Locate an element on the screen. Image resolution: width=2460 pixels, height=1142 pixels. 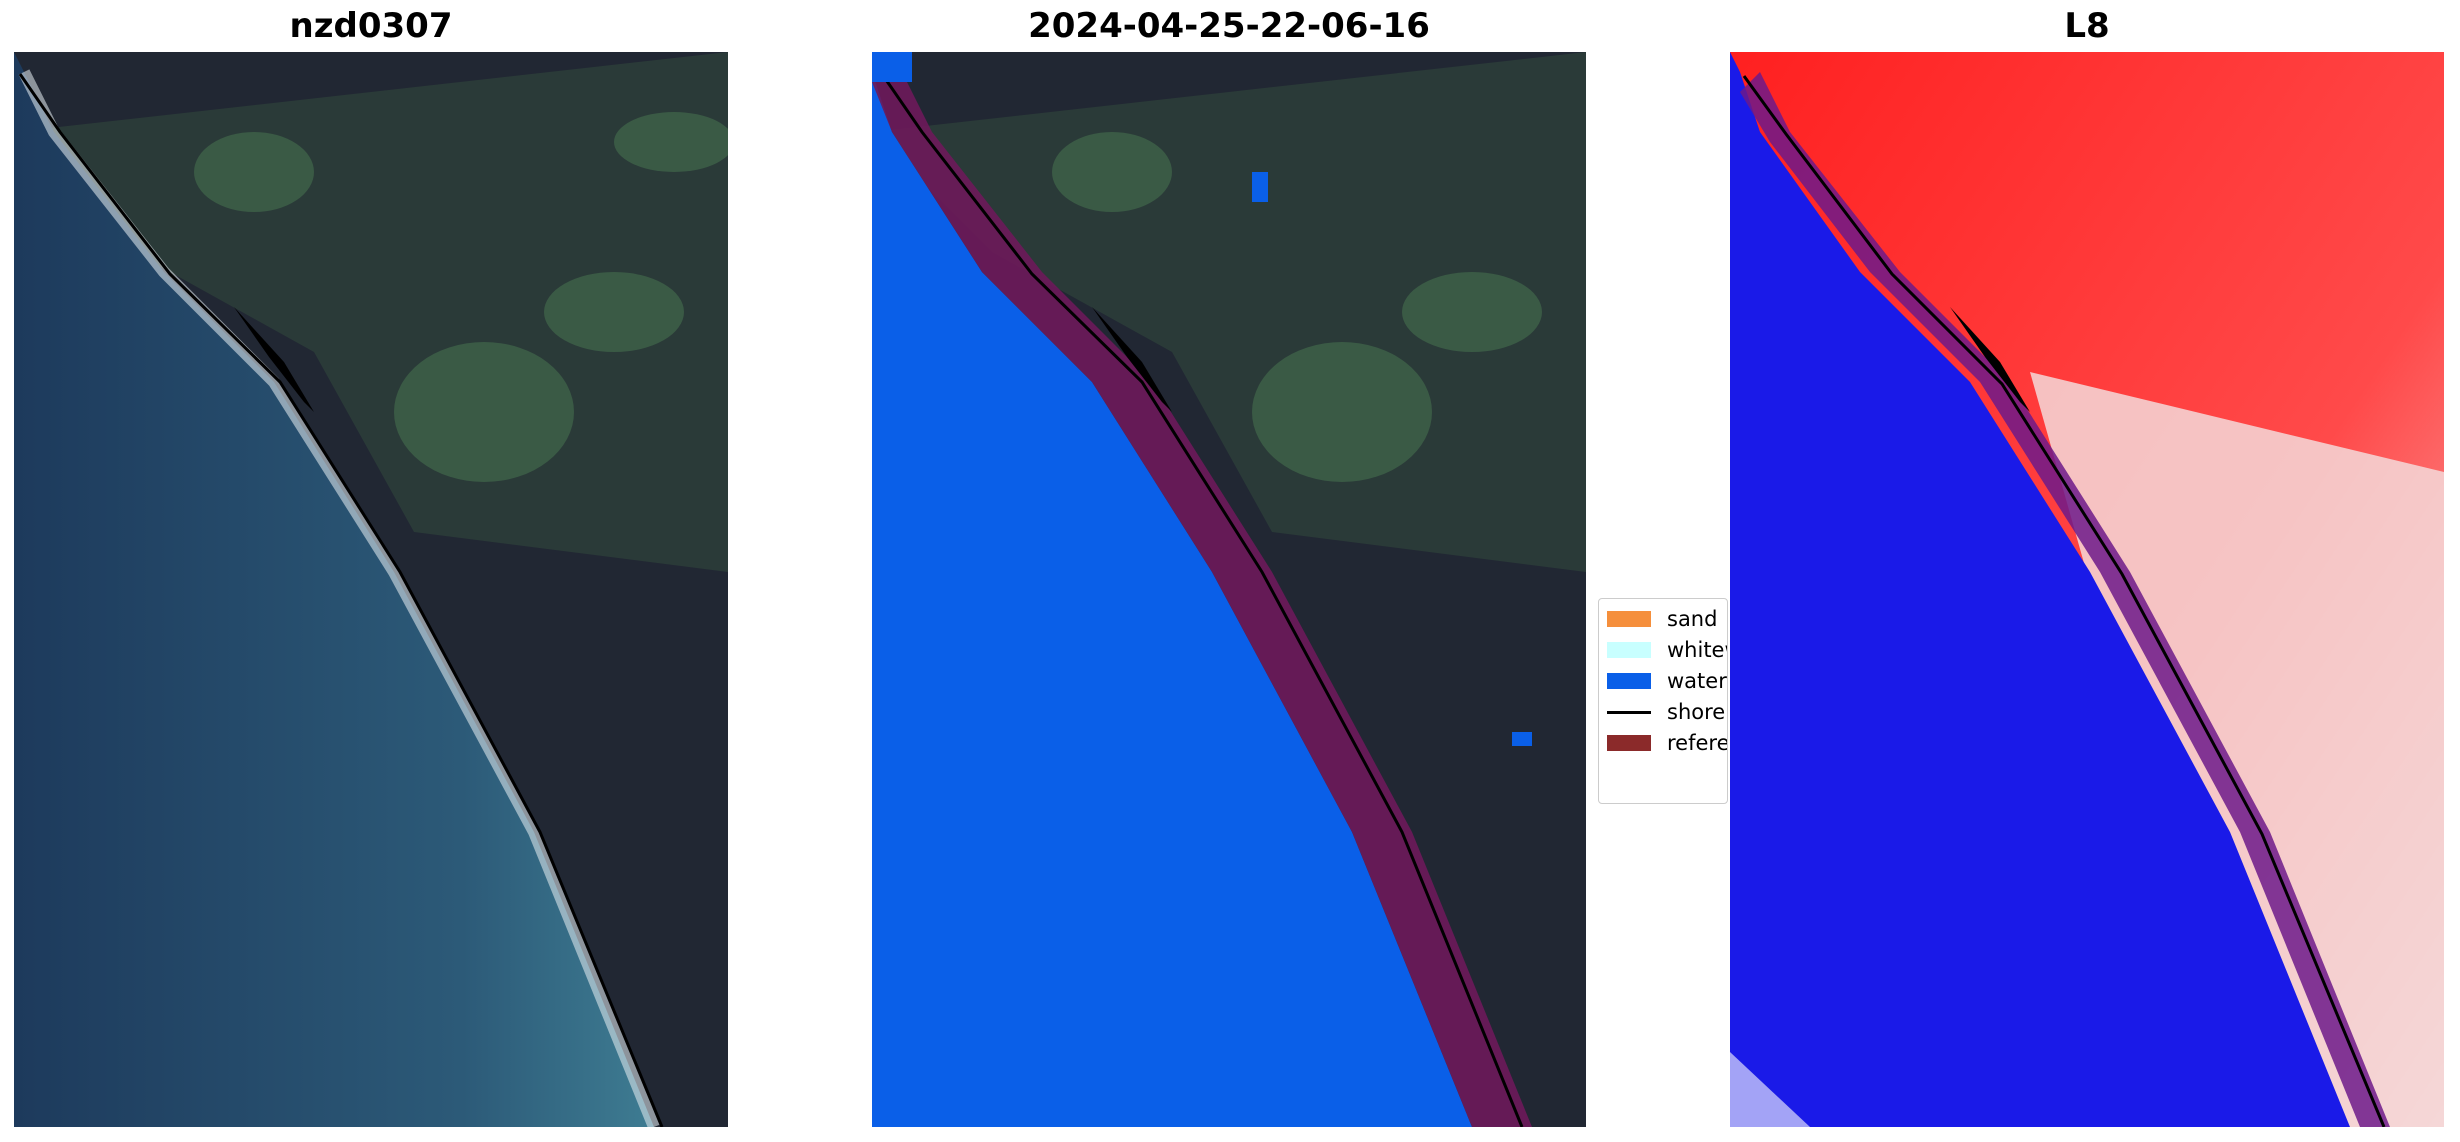
legend-swatch-reference is located at coordinates (1629, 743).